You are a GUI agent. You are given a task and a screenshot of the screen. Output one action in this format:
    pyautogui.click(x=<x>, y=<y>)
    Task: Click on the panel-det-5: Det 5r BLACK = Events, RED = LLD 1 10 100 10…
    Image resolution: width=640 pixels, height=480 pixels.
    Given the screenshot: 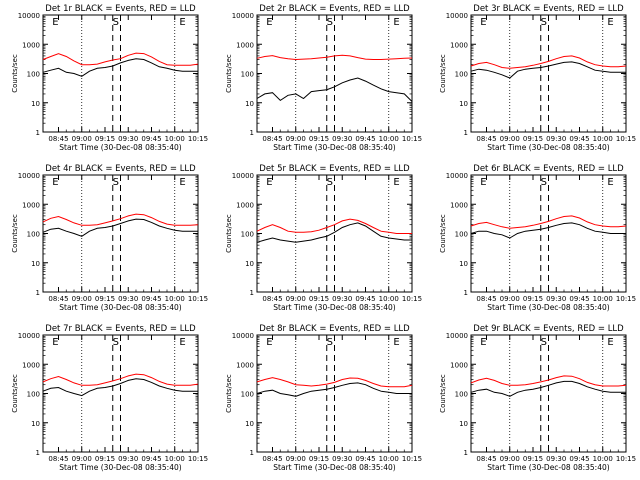 What is the action you would take?
    pyautogui.click(x=323, y=238)
    